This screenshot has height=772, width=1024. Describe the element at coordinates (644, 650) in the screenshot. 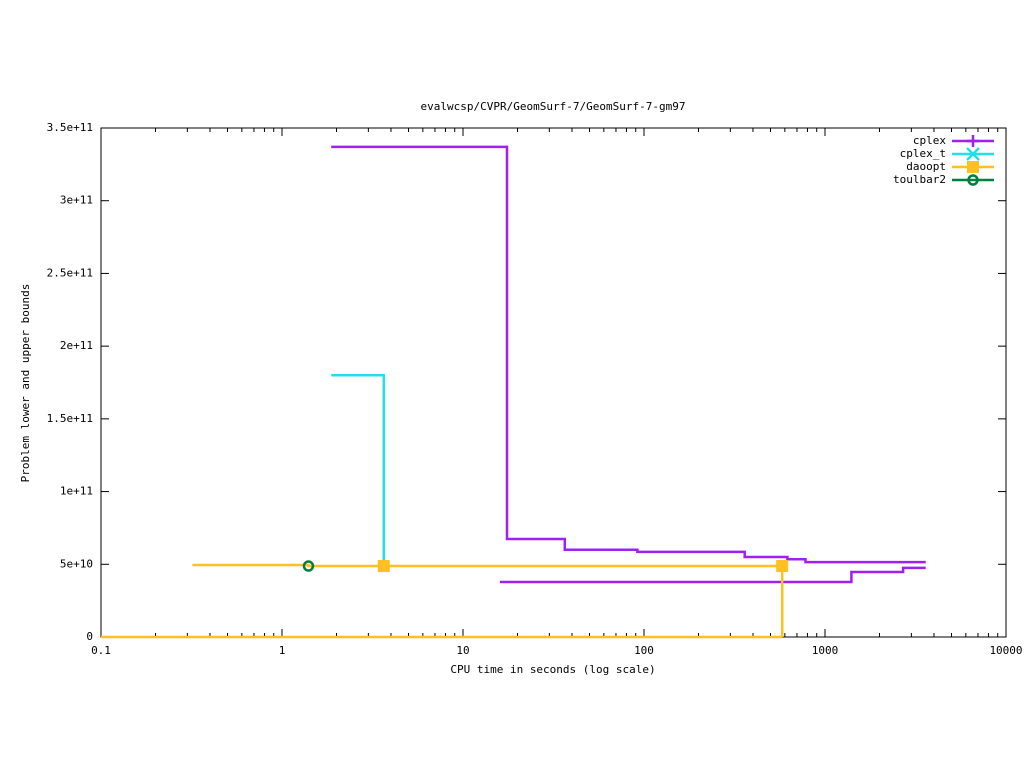

I see `x-tick-label: 100` at that location.